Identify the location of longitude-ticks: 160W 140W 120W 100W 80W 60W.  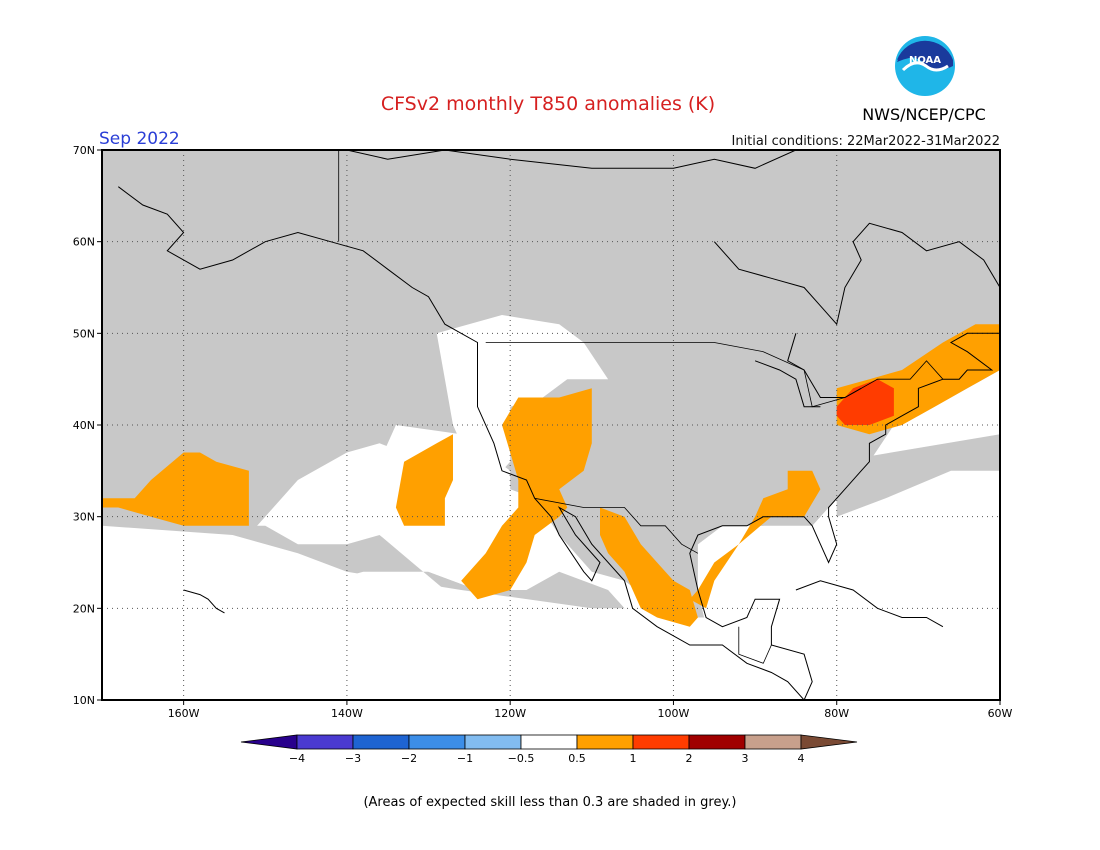
(590, 710).